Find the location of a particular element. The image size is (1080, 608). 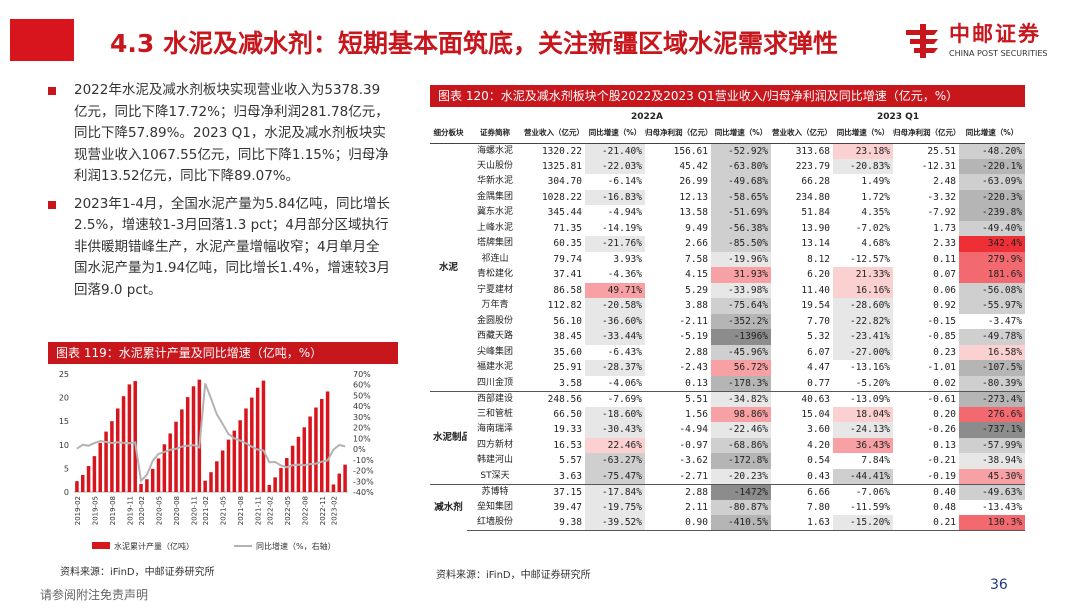

value-cell: -75.64% is located at coordinates (741, 306).